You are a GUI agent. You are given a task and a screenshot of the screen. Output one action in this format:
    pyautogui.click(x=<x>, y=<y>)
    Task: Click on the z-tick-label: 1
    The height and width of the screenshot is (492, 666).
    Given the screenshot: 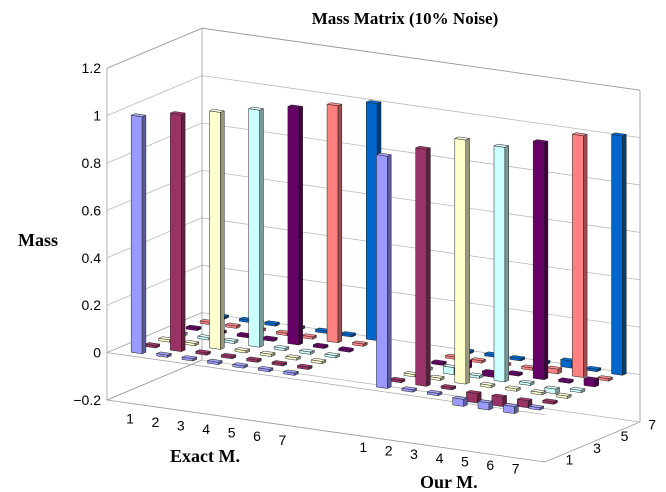 What is the action you would take?
    pyautogui.click(x=97, y=116)
    